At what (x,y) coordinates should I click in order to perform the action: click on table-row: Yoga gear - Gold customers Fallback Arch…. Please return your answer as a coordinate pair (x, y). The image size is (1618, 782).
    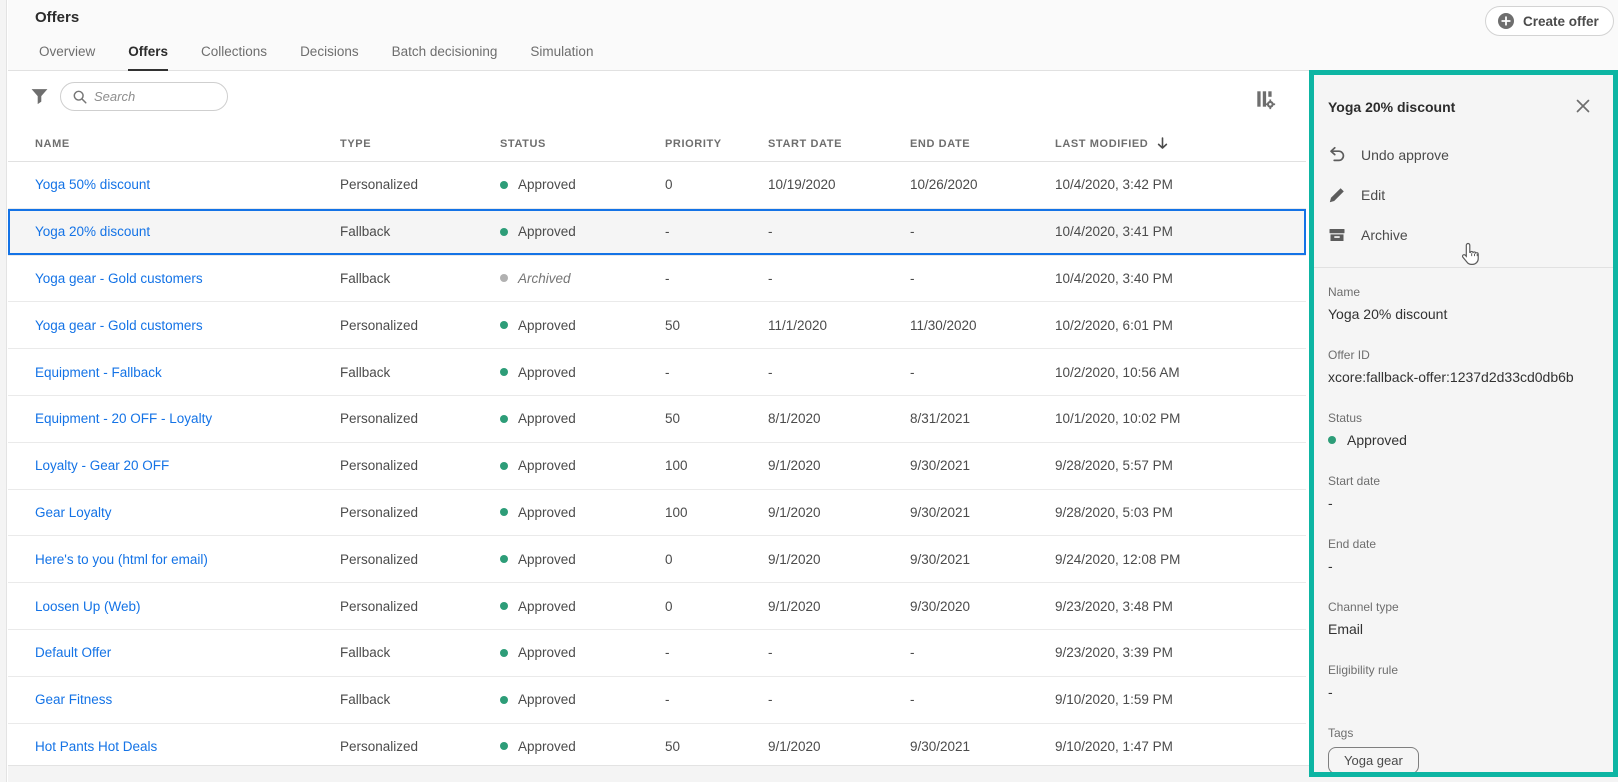
    Looking at the image, I should click on (657, 279).